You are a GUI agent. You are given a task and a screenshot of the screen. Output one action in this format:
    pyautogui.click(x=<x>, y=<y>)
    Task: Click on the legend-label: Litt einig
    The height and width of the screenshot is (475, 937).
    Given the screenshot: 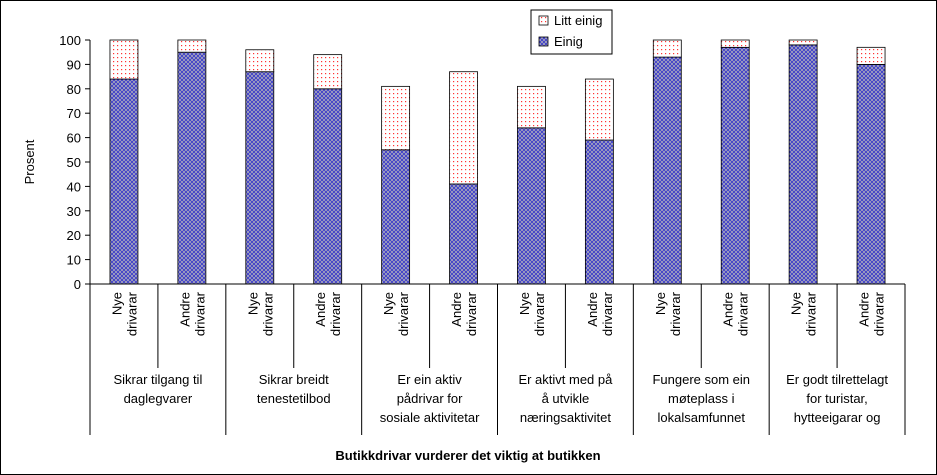 What is the action you would take?
    pyautogui.click(x=578, y=20)
    